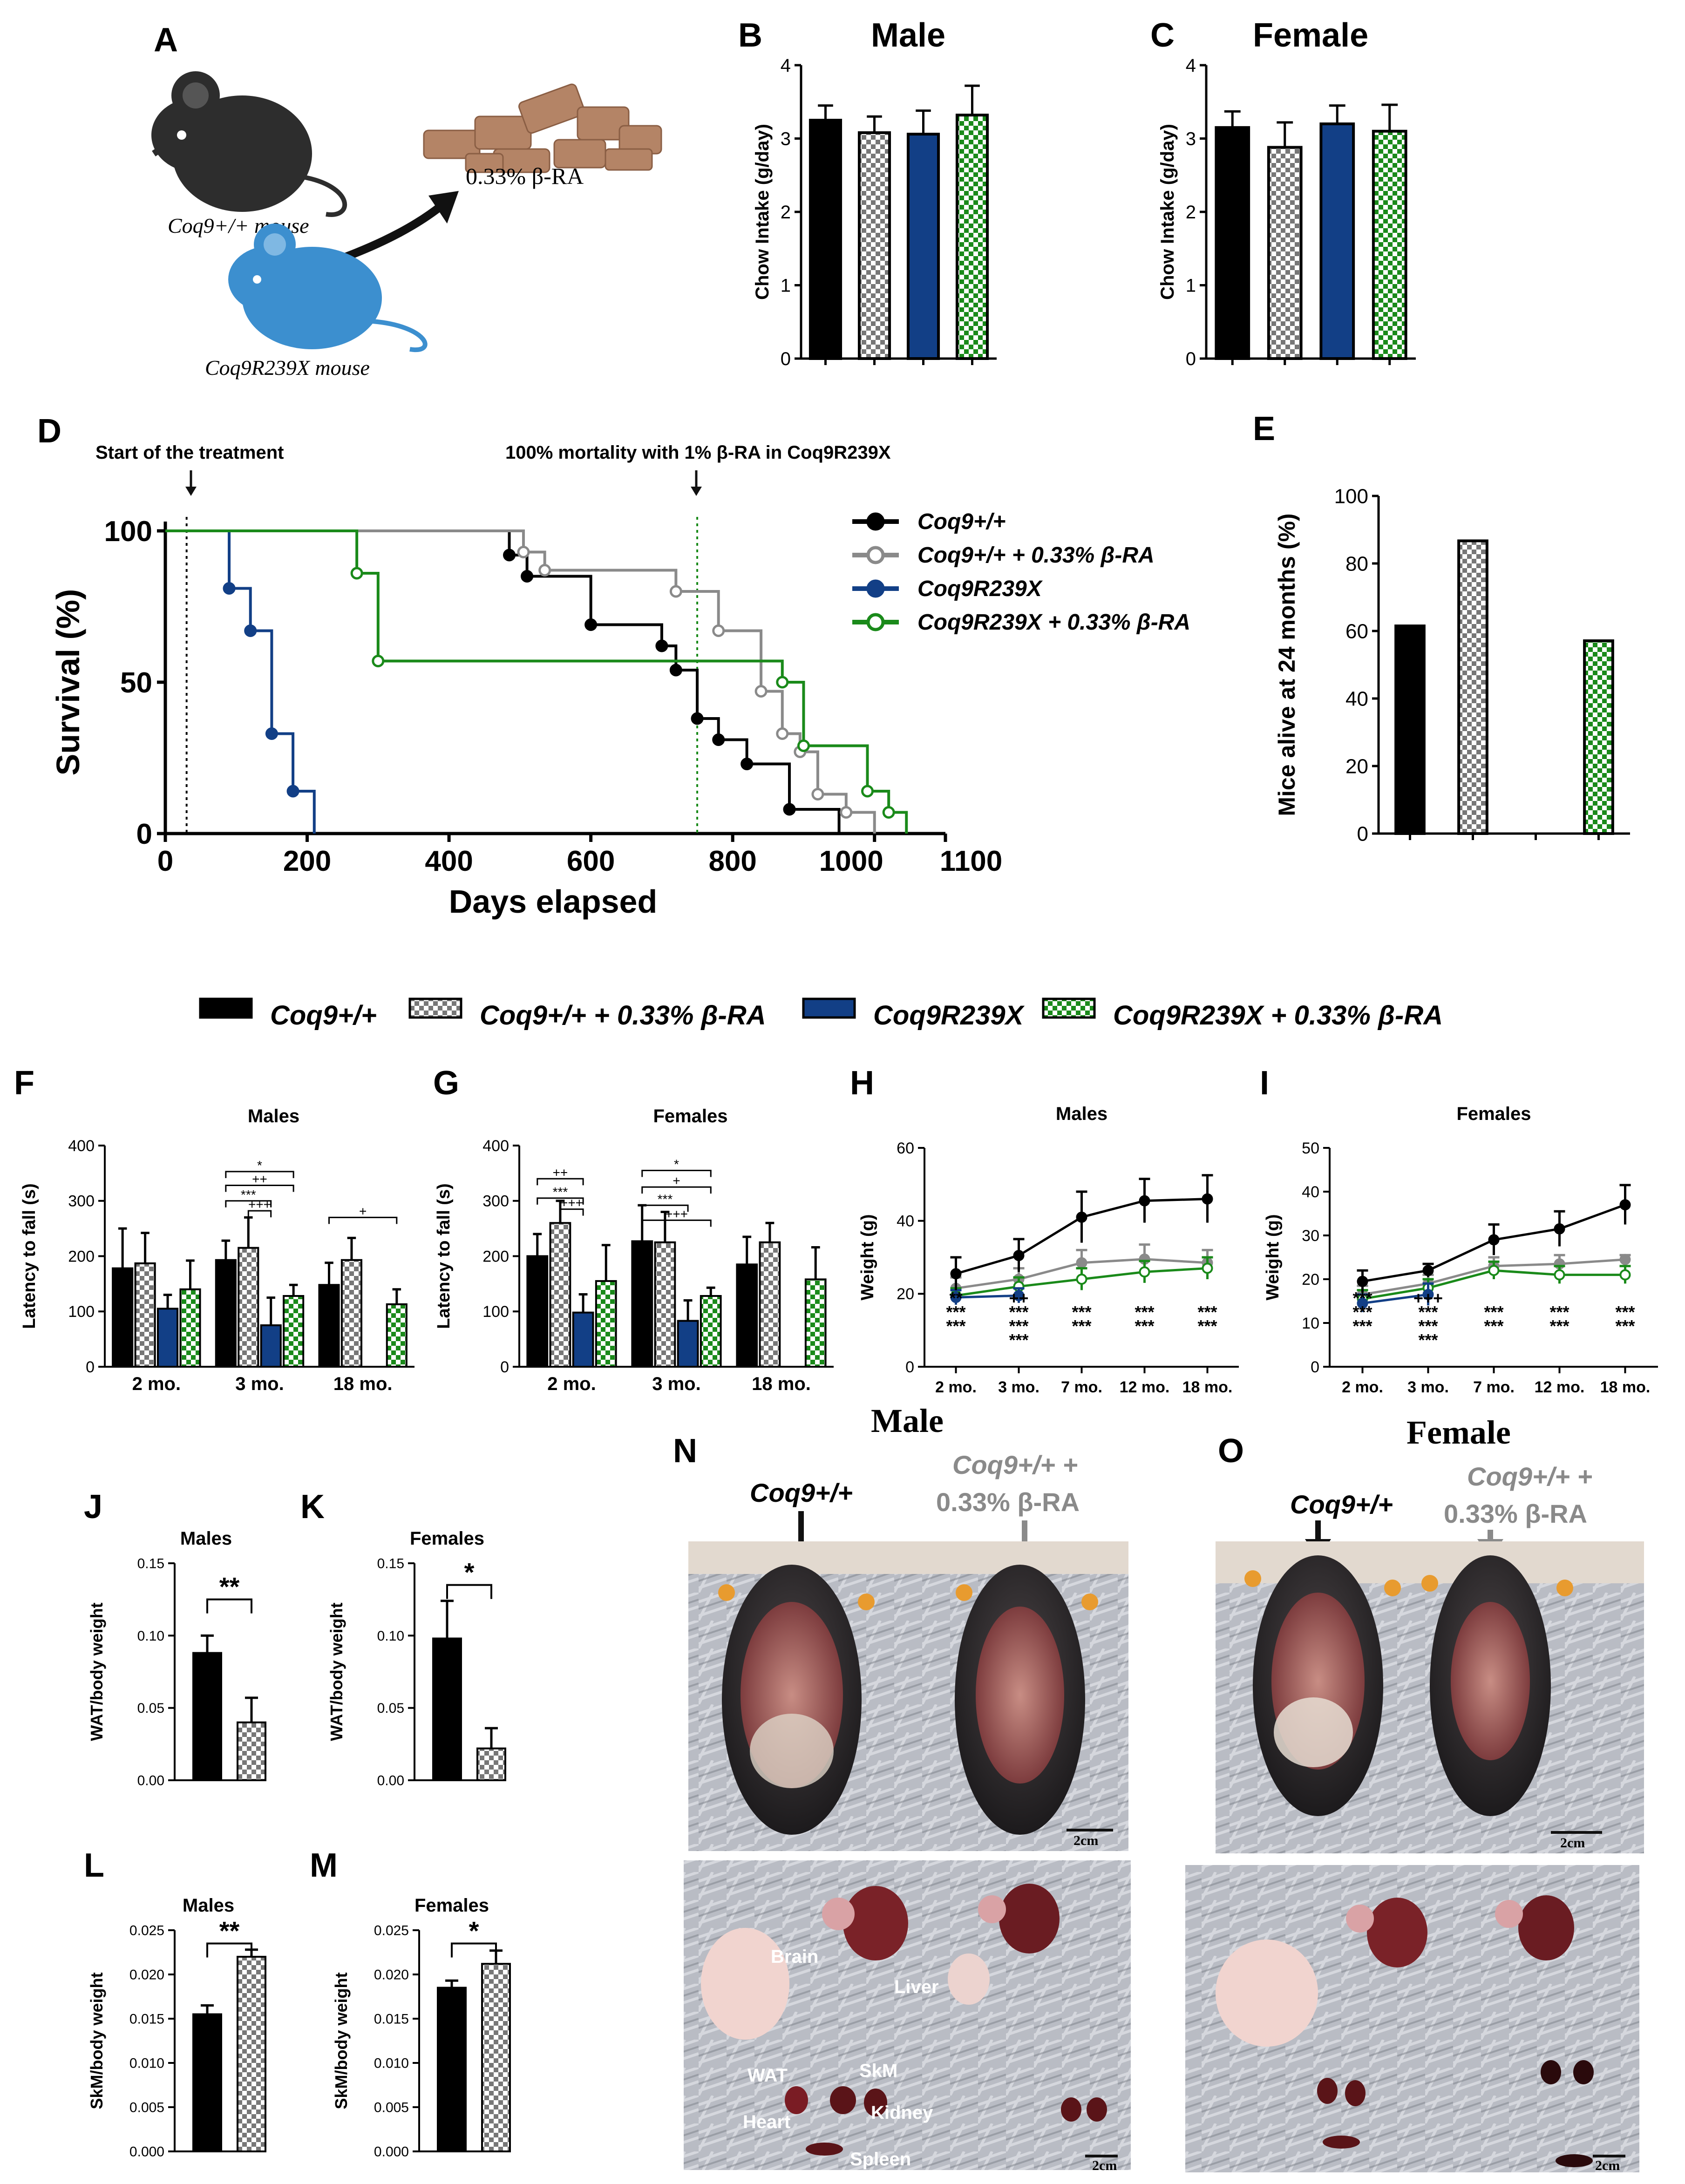  What do you see at coordinates (732, 861) in the screenshot?
I see `x-tick-label: 800` at bounding box center [732, 861].